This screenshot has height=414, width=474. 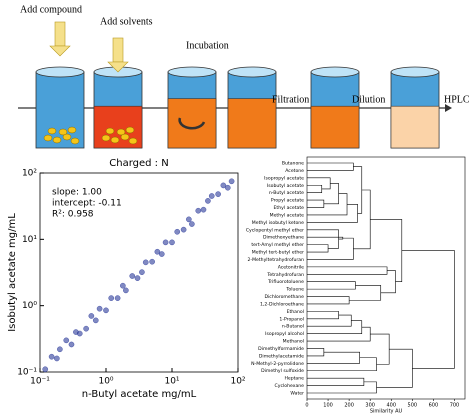 I want to click on annotation: R²: 0.958, so click(x=73, y=215).